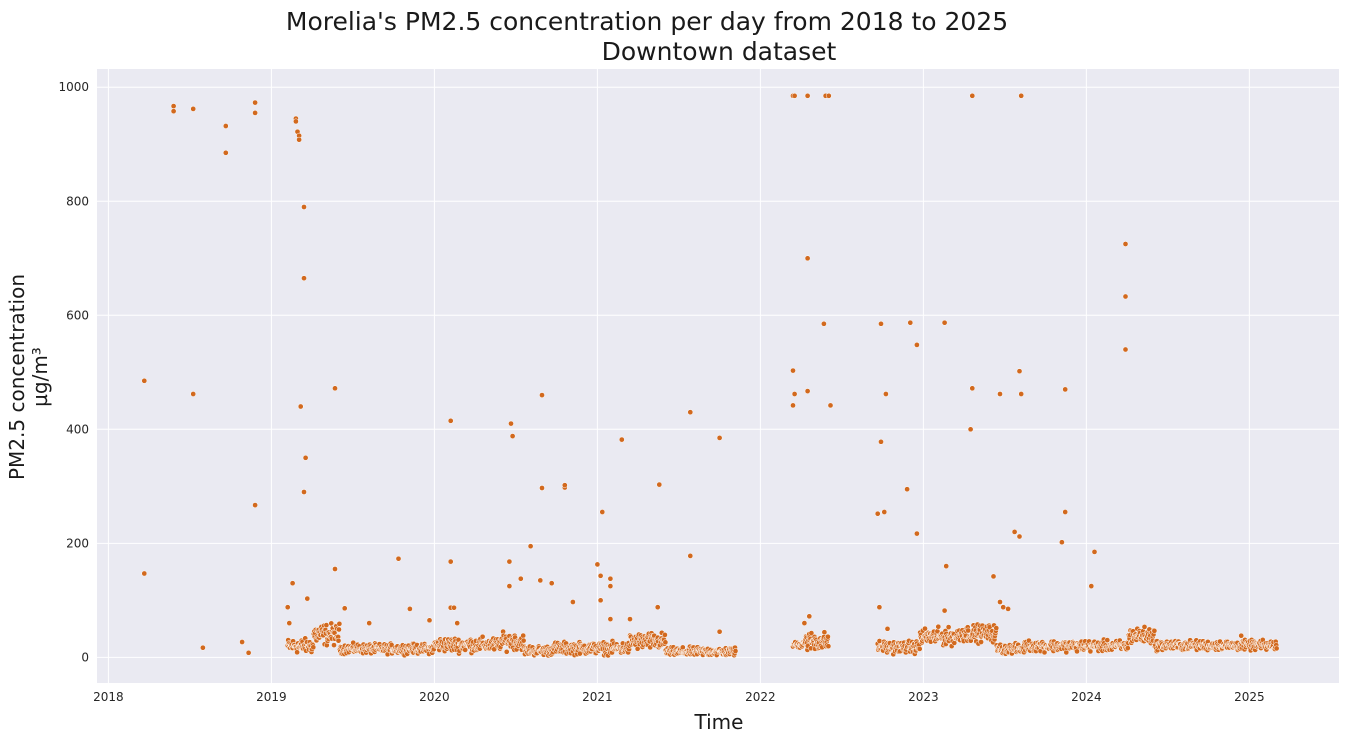 The width and height of the screenshot is (1349, 743). I want to click on x-tick-label: 2024, so click(1086, 697).